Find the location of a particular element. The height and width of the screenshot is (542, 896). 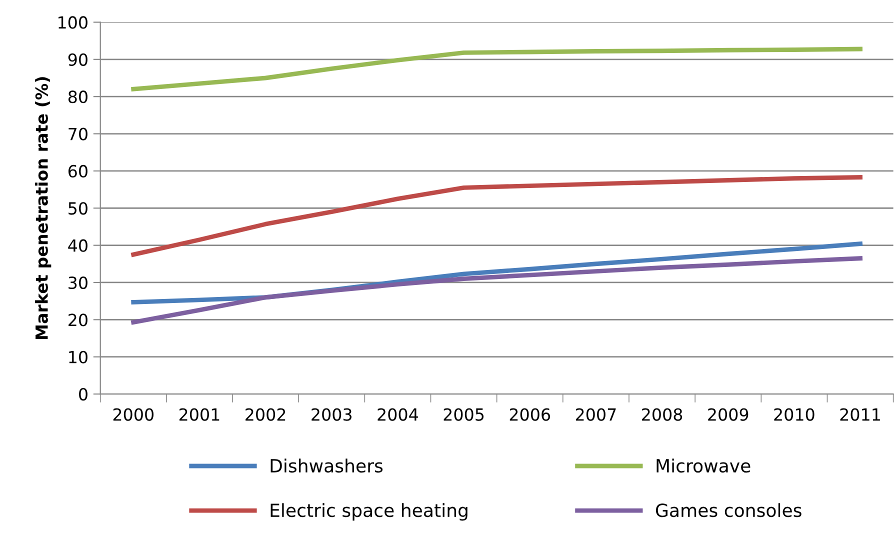

x-tick-label: 2006 is located at coordinates (530, 414).